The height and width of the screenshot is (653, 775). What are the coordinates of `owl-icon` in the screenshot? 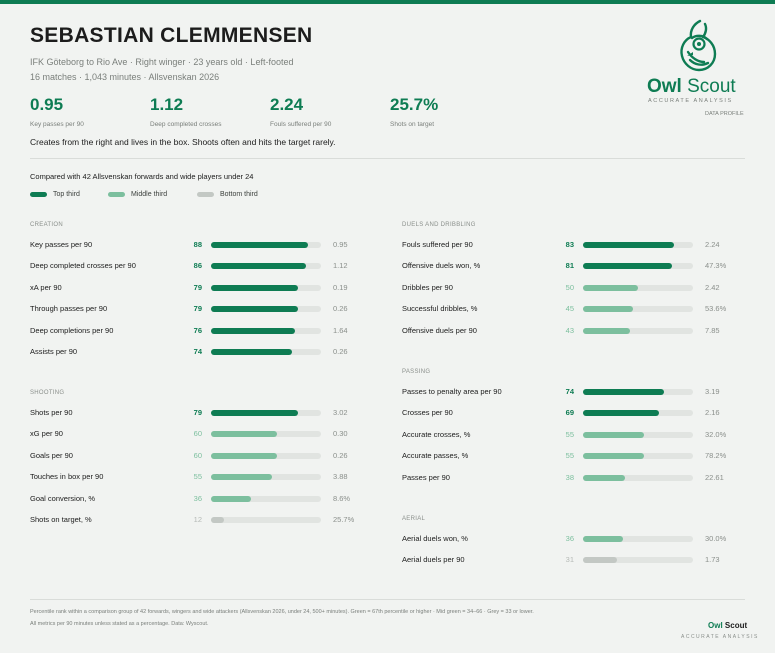 It's located at (698, 45).